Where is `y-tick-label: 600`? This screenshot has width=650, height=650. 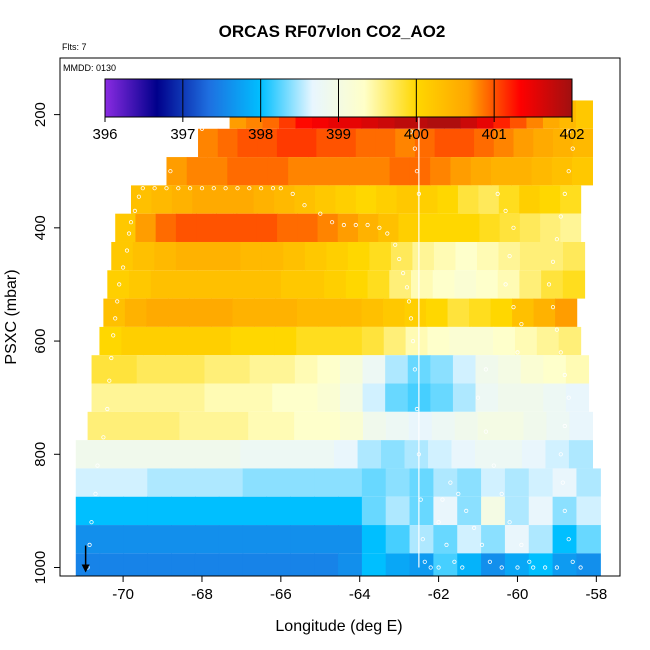 y-tick-label: 600 is located at coordinates (40, 341).